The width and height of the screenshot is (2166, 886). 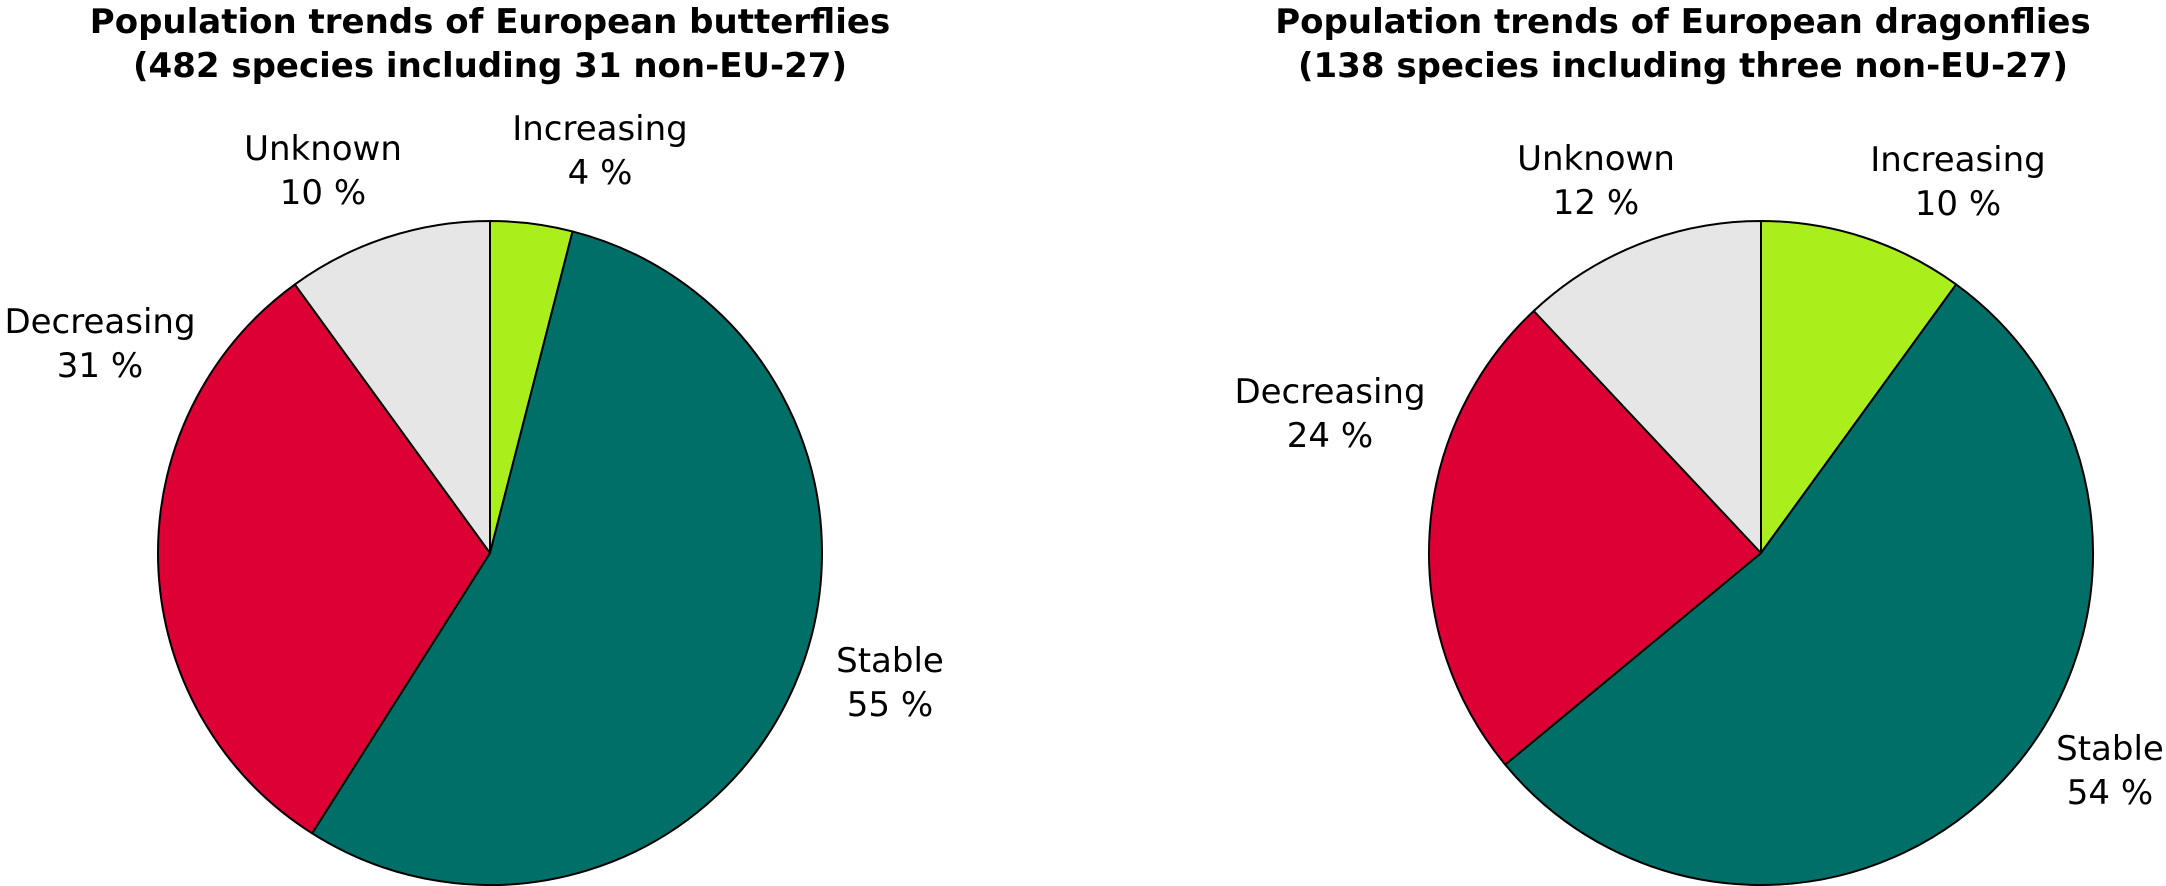 I want to click on slice-value-decreasing: 24 %, so click(x=1330, y=436).